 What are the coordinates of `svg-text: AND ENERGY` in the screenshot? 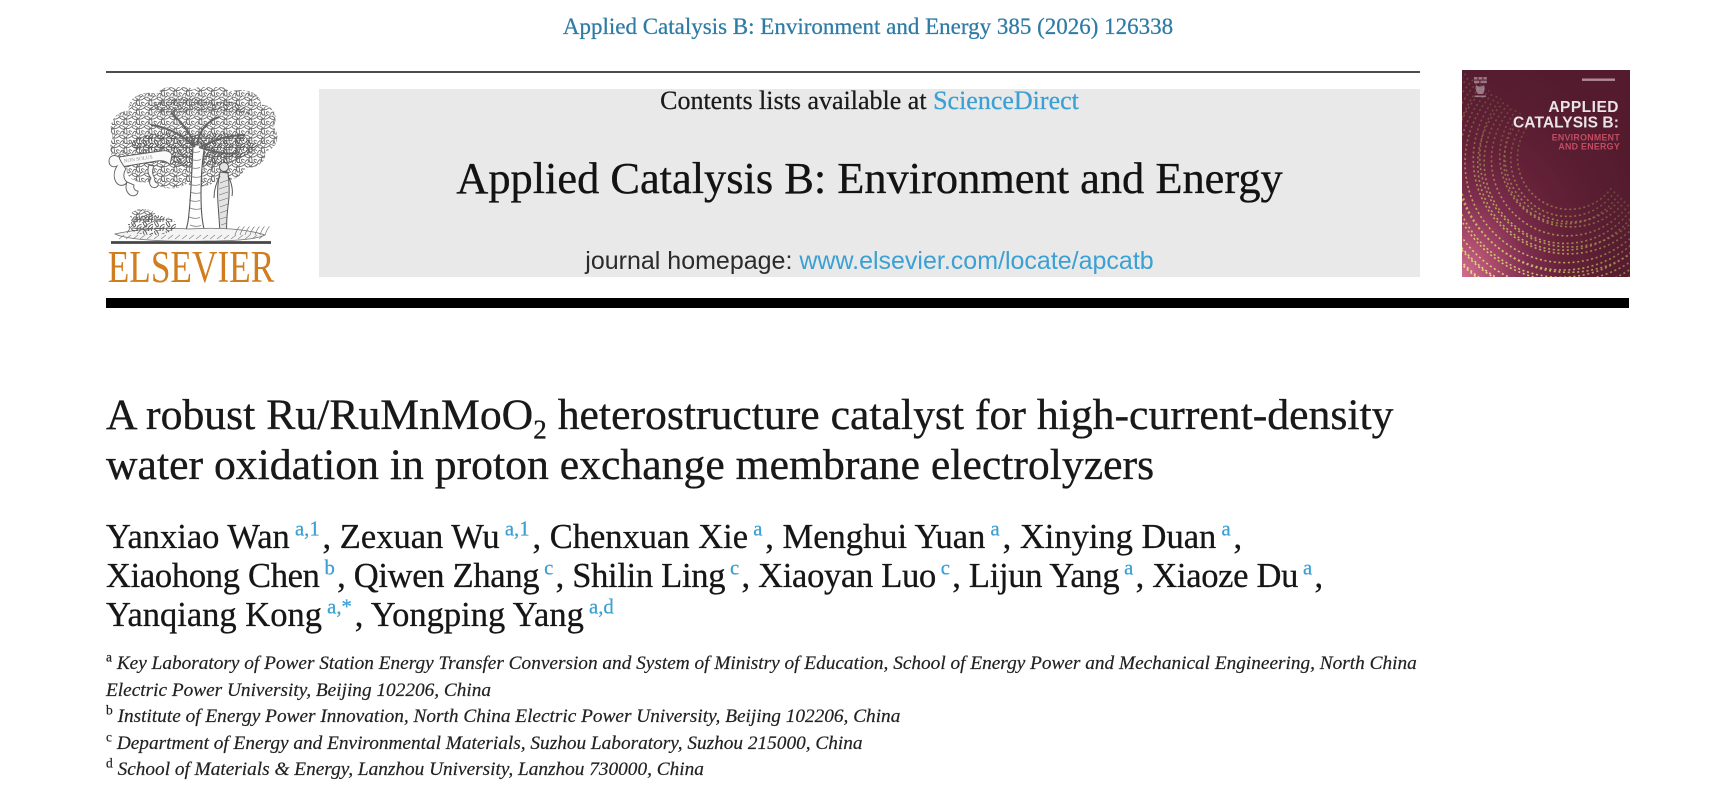 It's located at (1589, 147).